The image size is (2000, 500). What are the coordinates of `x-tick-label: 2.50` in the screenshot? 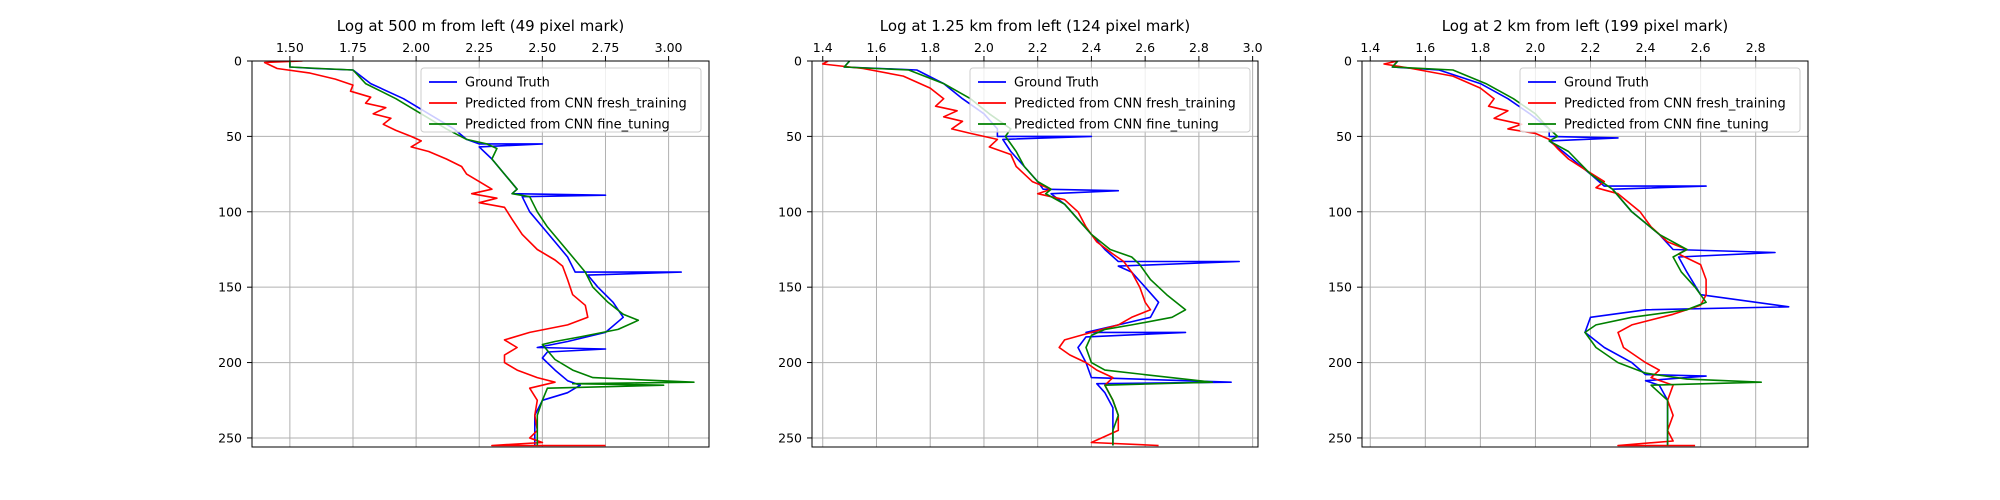 It's located at (542, 47).